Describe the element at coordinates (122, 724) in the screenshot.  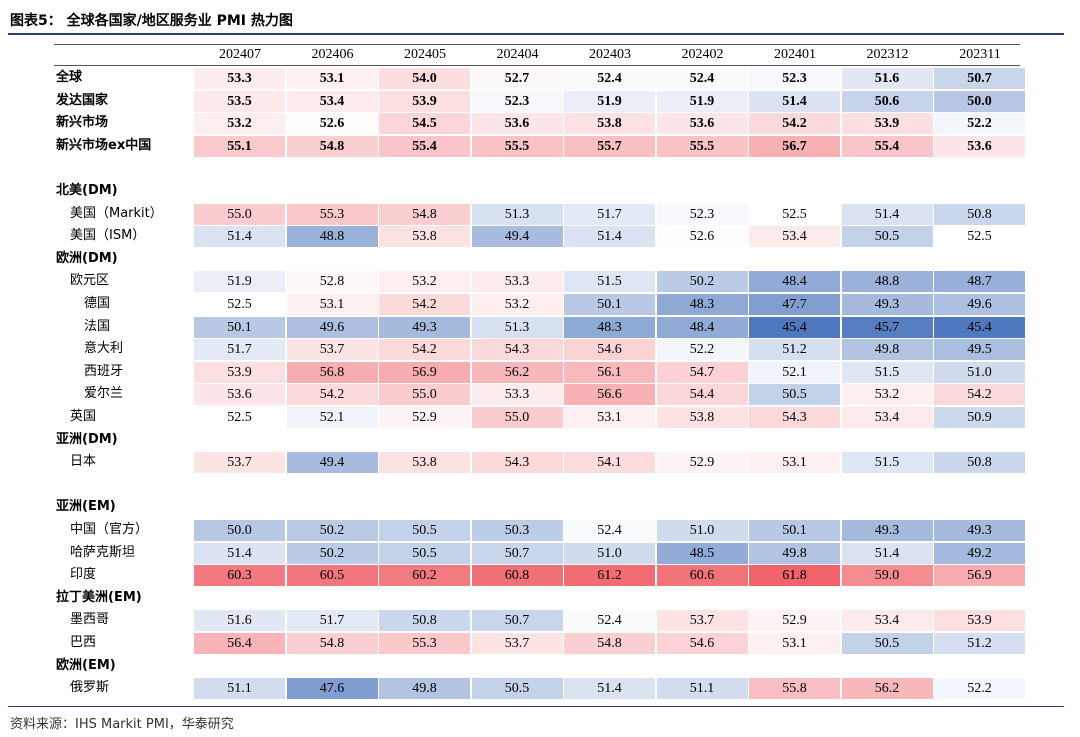
I see `source-note: 资料来源：IHS Markit PMI，华泰研究` at that location.